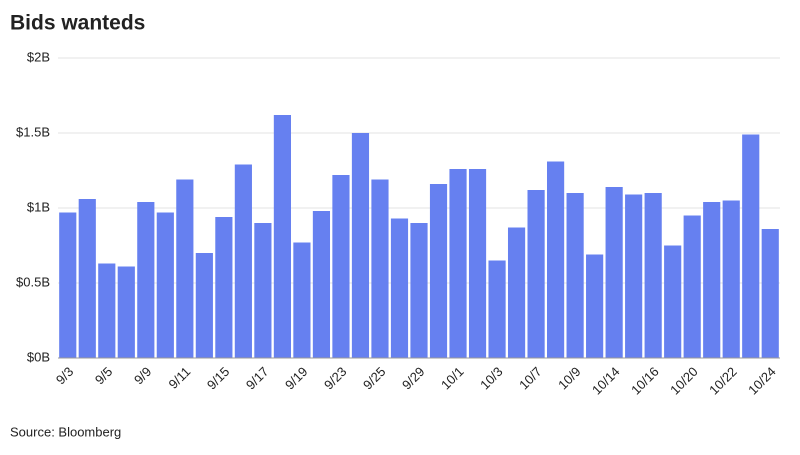  I want to click on x-tick-label: 9/17, so click(257, 378).